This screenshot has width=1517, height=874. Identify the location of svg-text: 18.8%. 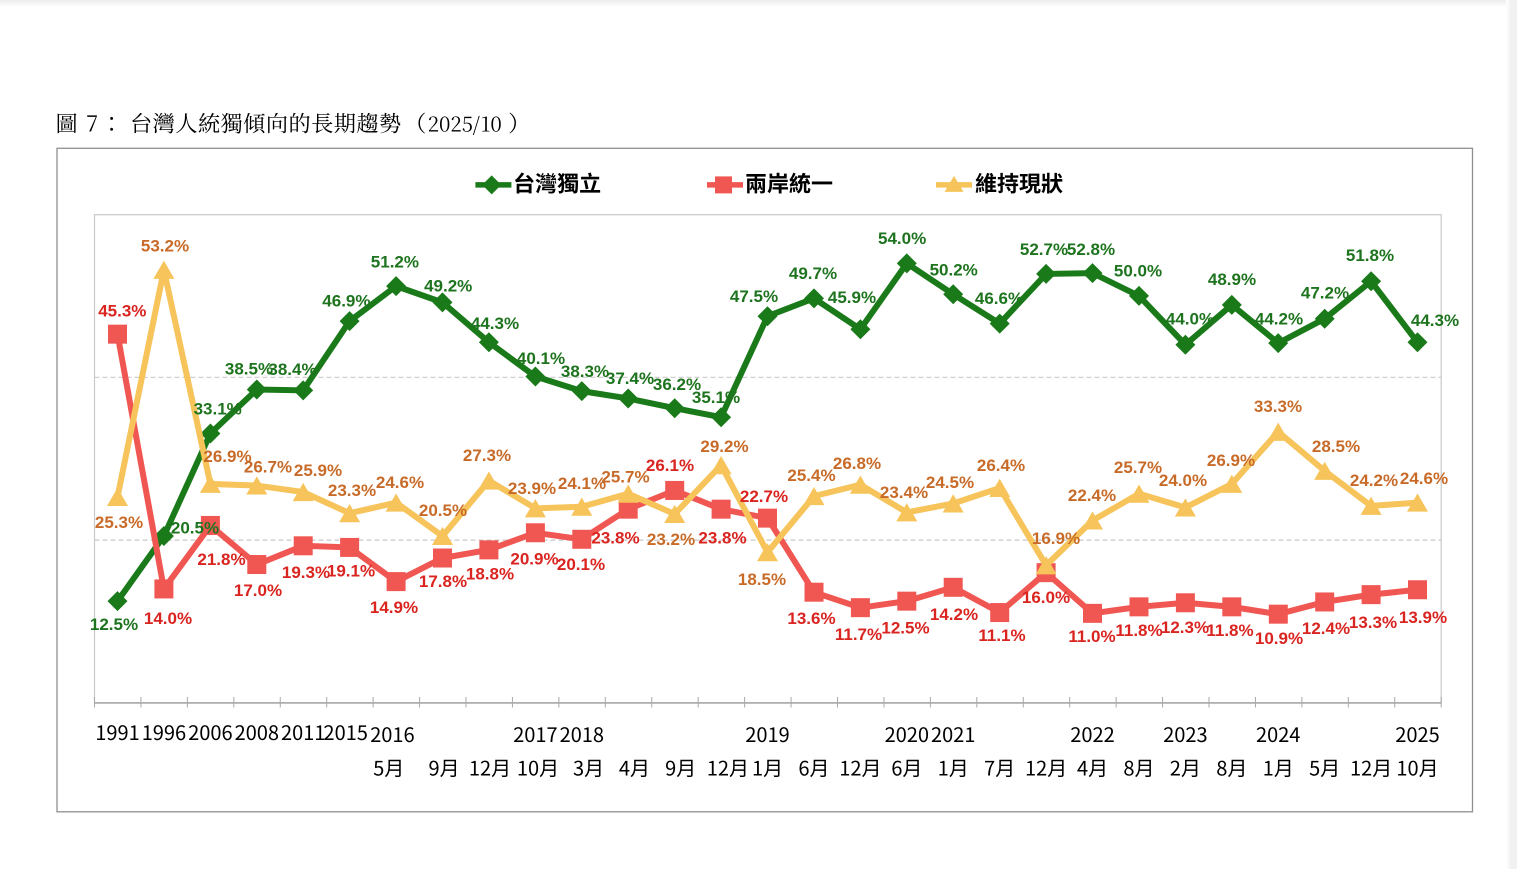
(490, 574).